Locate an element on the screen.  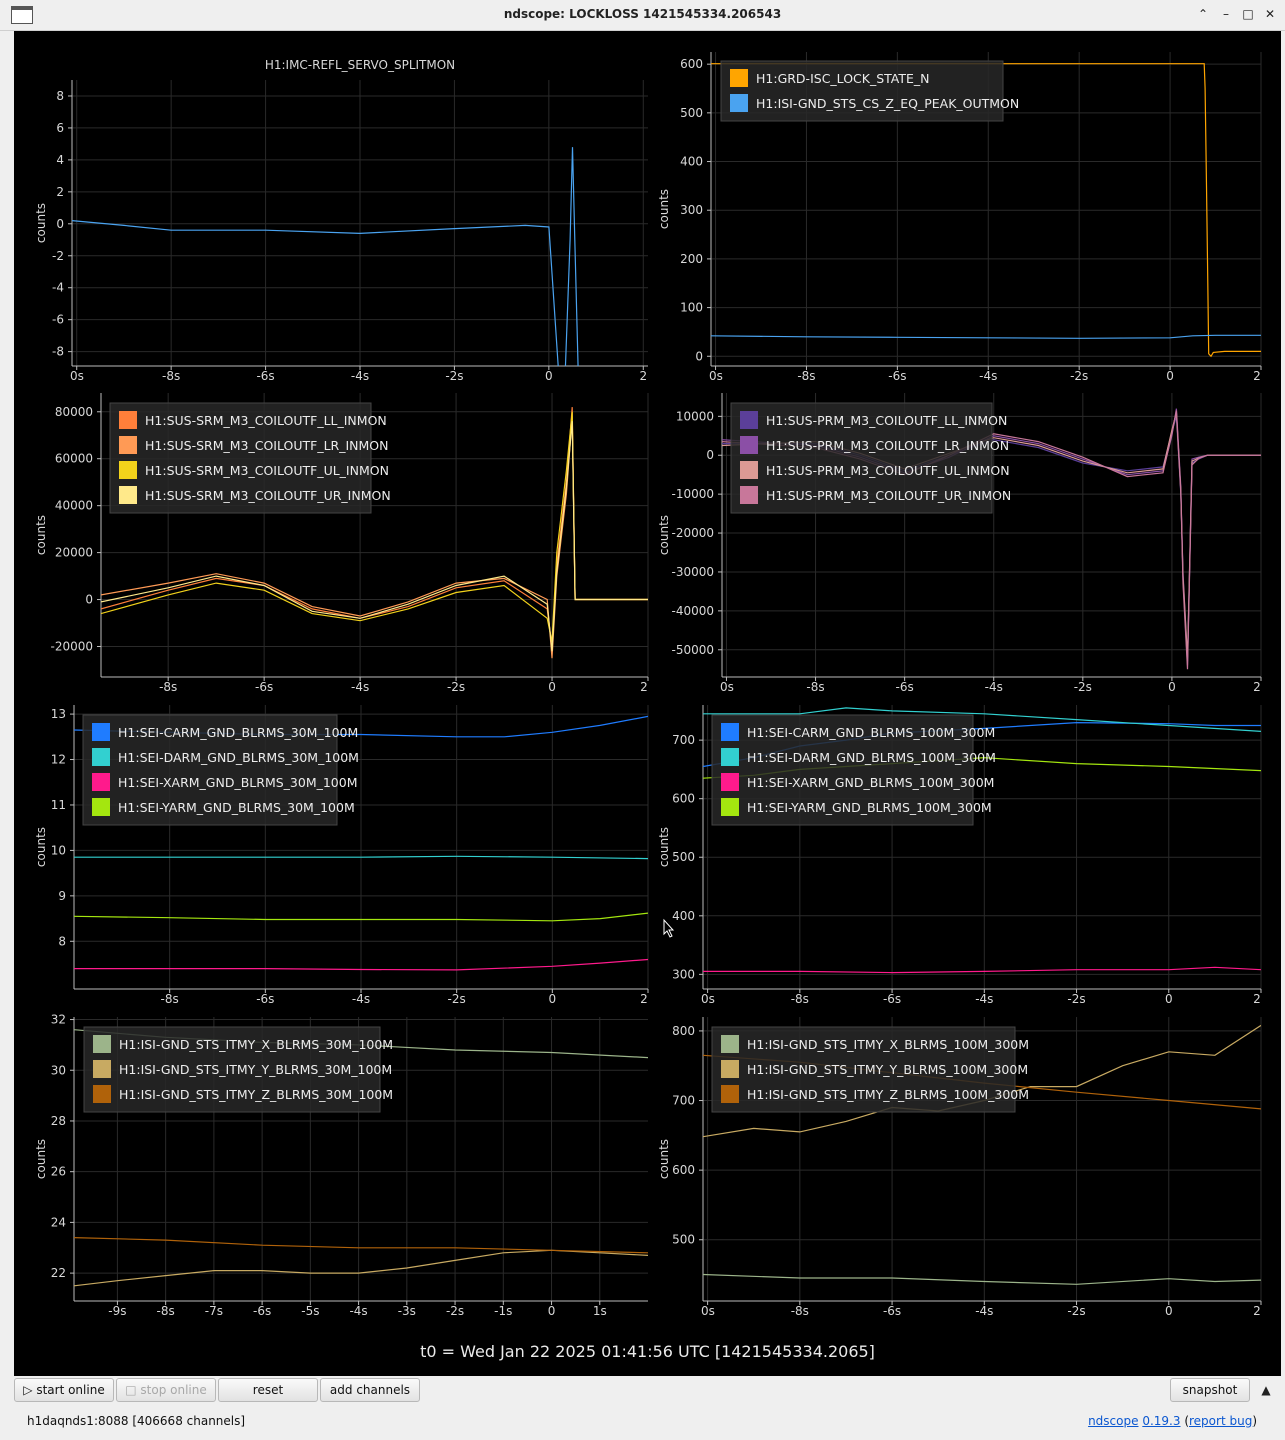
close-icon: ✕ is located at coordinates (1270, 14).